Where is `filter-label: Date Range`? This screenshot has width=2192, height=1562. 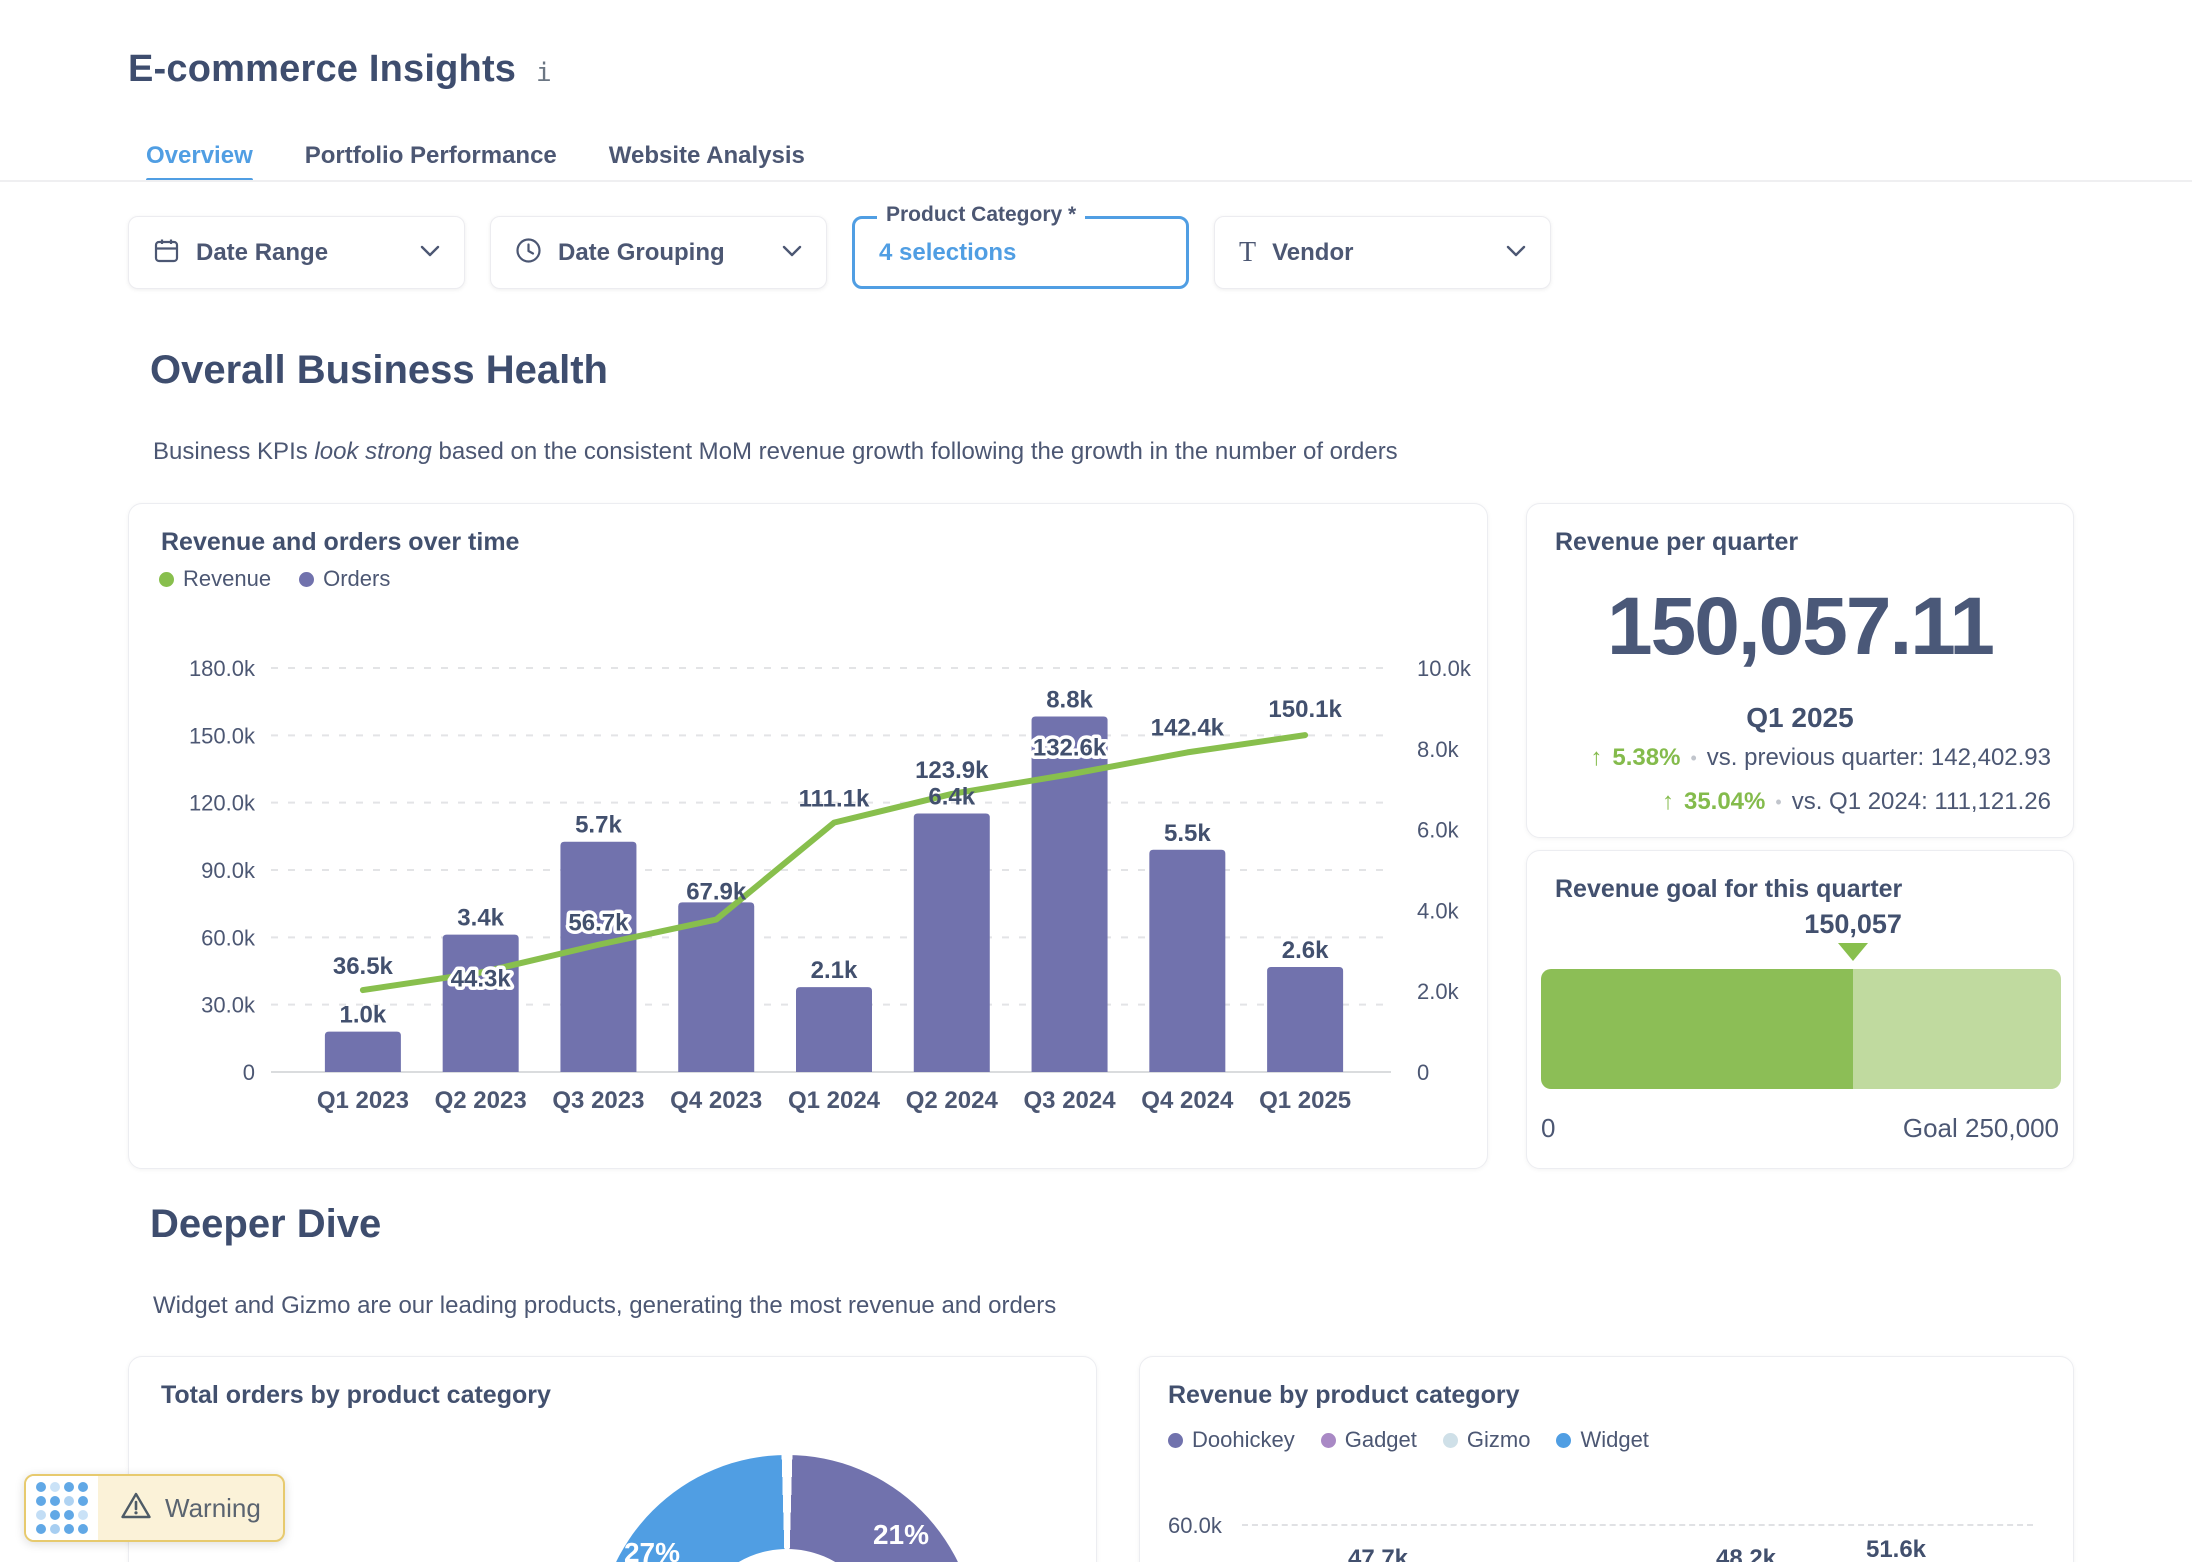
filter-label: Date Range is located at coordinates (262, 252).